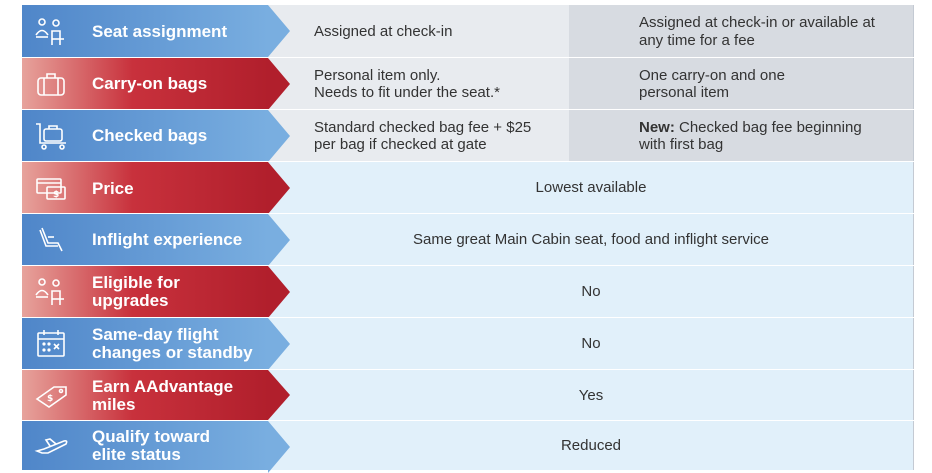 Image resolution: width=932 pixels, height=473 pixels. Describe the element at coordinates (681, 144) in the screenshot. I see `cell-text-line2: with first bag` at that location.